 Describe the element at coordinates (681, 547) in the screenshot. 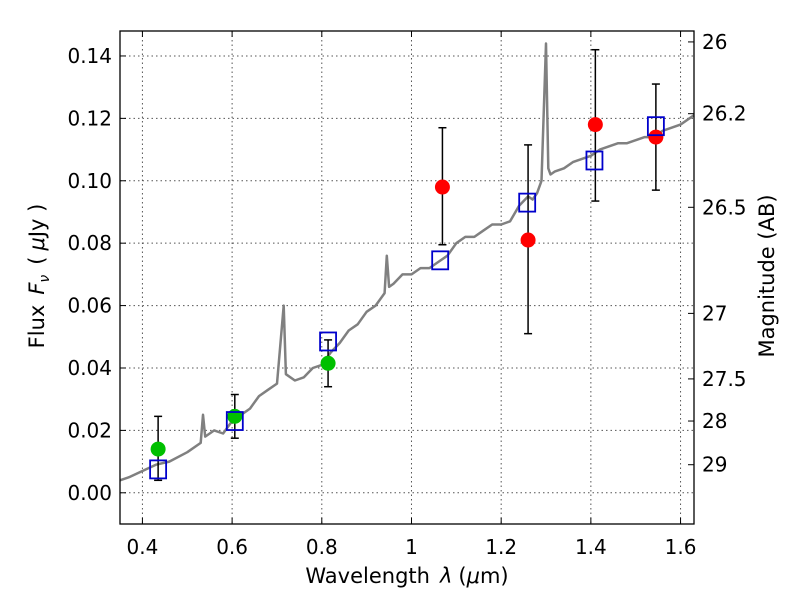

I see `x-tick-label: 1.6` at that location.